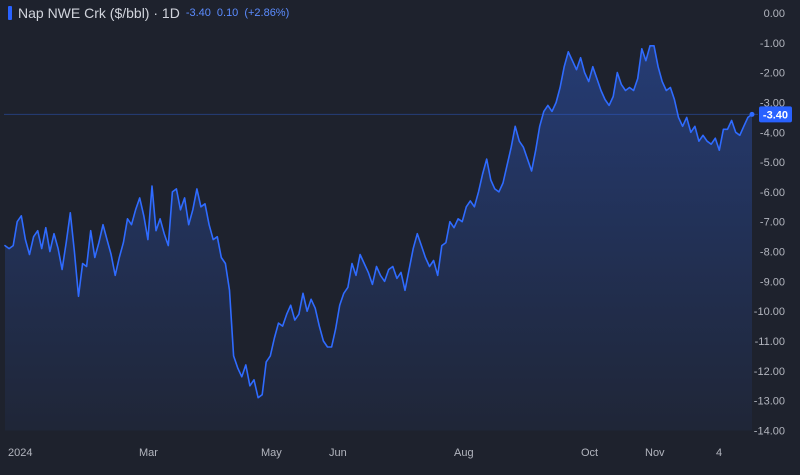 This screenshot has height=475, width=800. What do you see at coordinates (655, 453) in the screenshot?
I see `x-tick-label: Nov` at bounding box center [655, 453].